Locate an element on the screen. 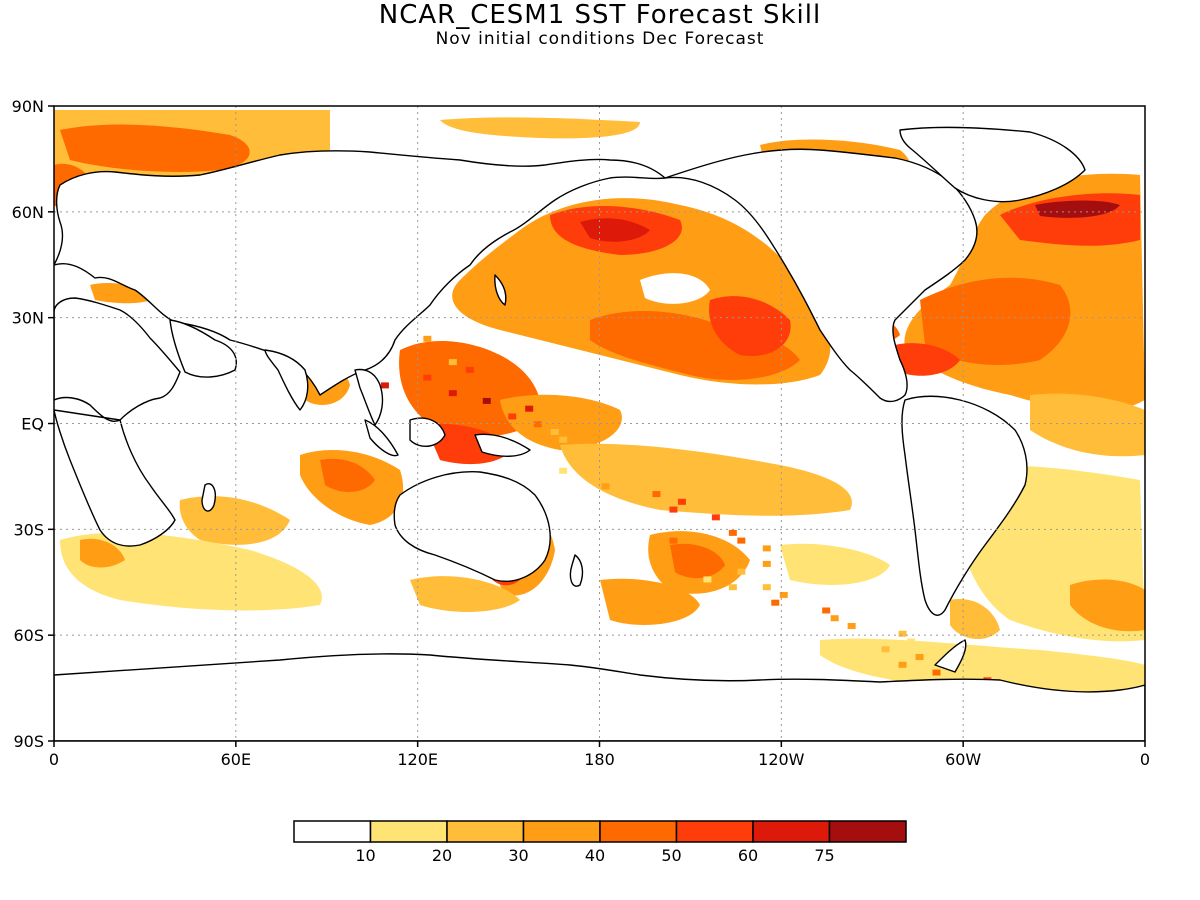 The width and height of the screenshot is (1200, 900). skill-region-south-pacific-max is located at coordinates (697, 561).